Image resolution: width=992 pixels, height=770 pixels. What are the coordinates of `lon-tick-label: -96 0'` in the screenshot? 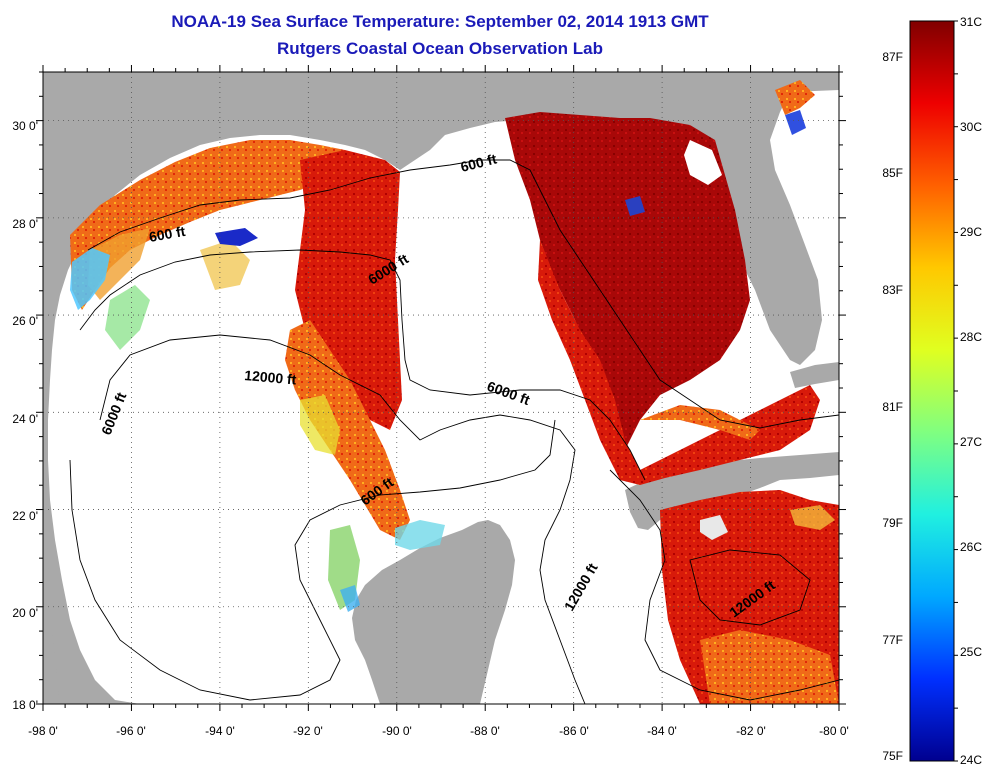 It's located at (131, 731).